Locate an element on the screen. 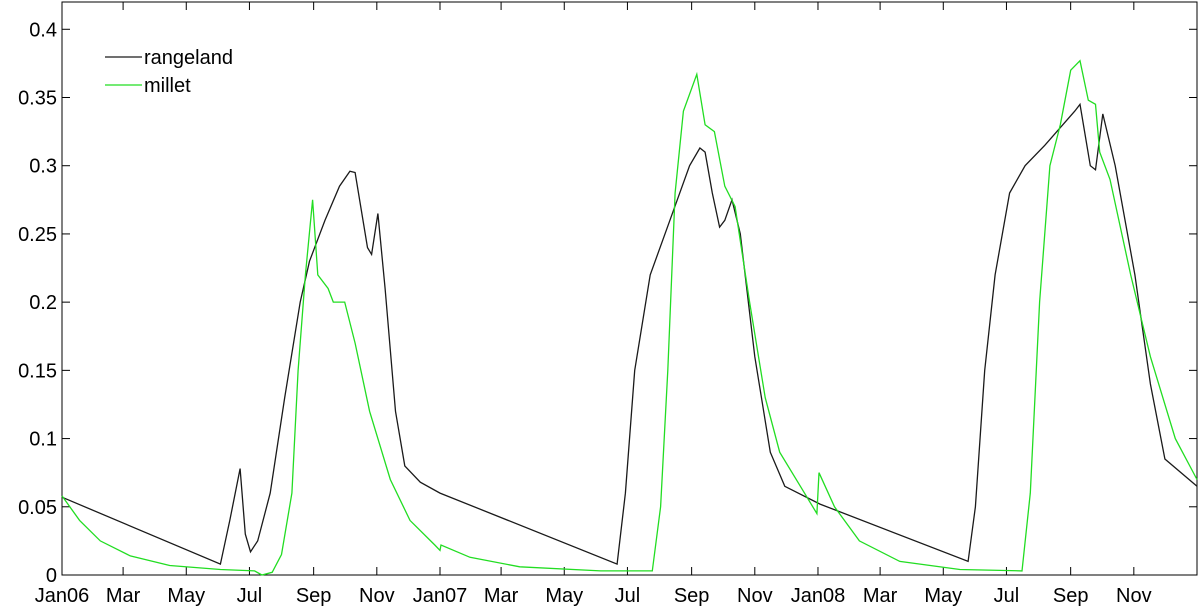  y-tick-label: 0.3 is located at coordinates (43, 167).